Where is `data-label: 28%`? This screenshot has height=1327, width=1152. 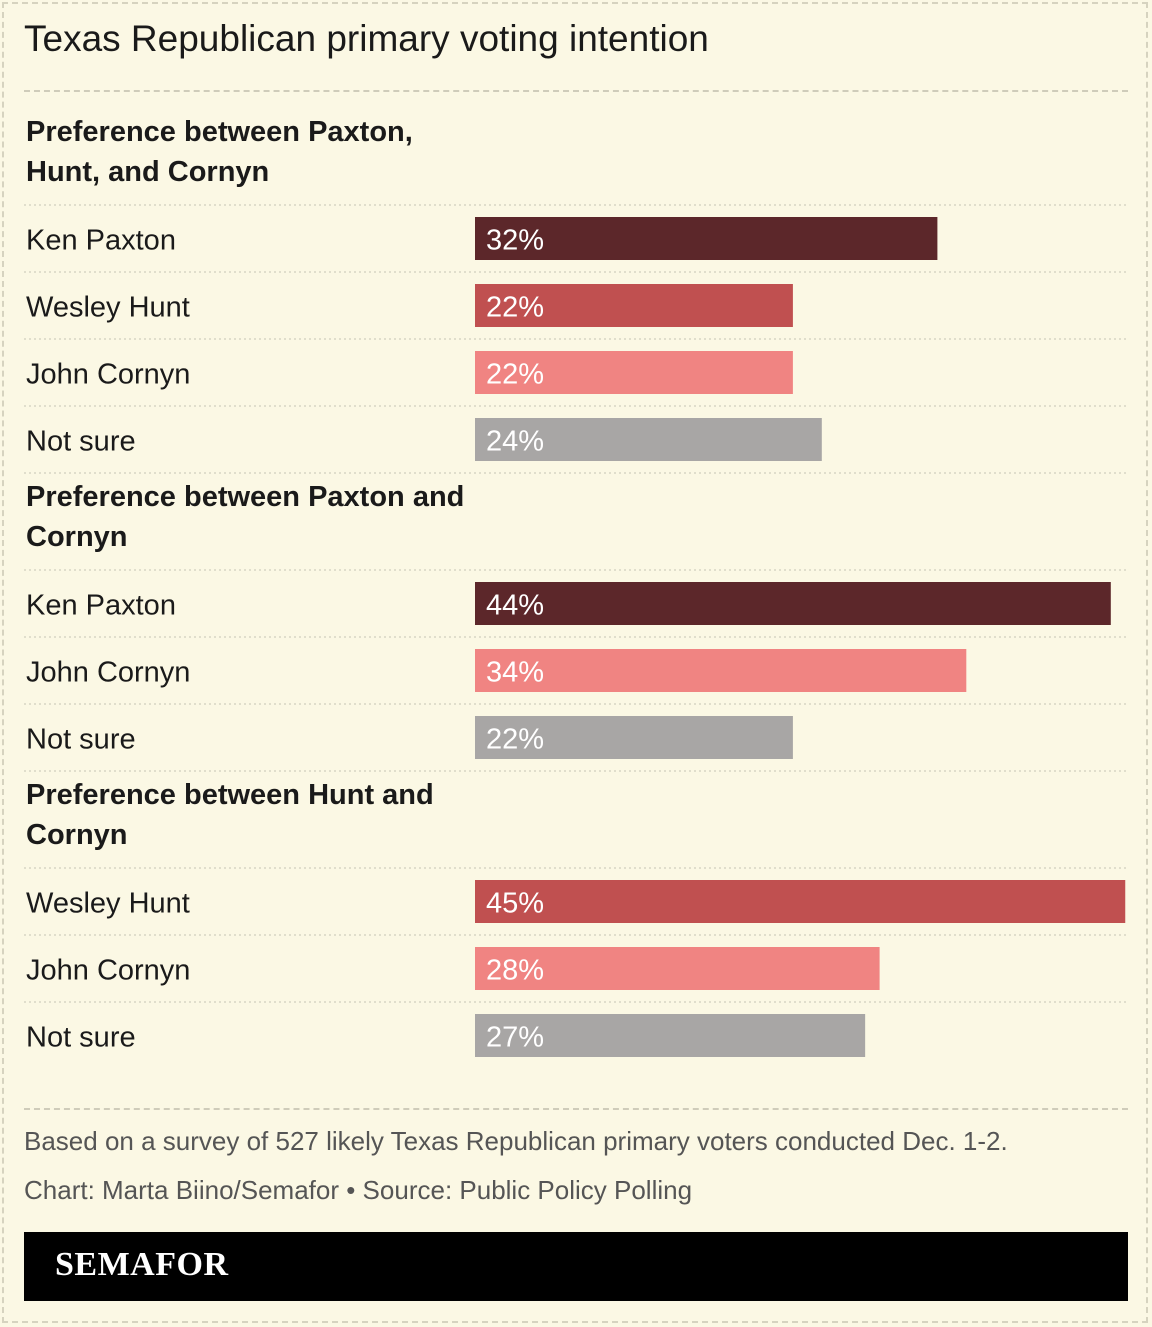 data-label: 28% is located at coordinates (515, 971).